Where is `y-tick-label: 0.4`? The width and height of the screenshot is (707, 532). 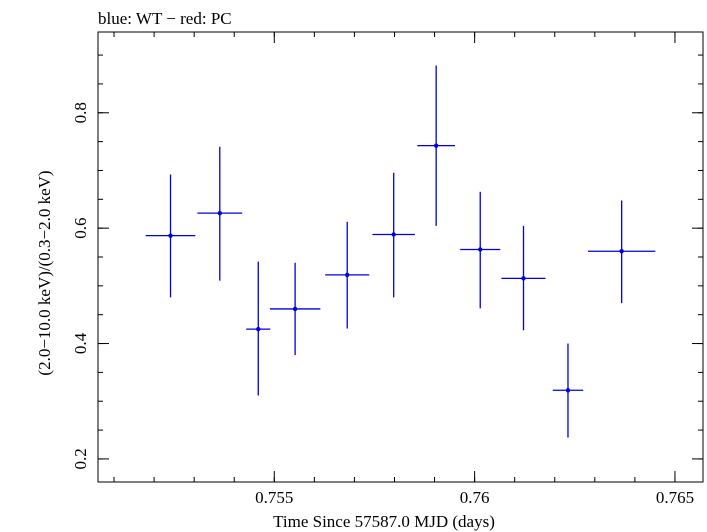
y-tick-label: 0.4 is located at coordinates (80, 343).